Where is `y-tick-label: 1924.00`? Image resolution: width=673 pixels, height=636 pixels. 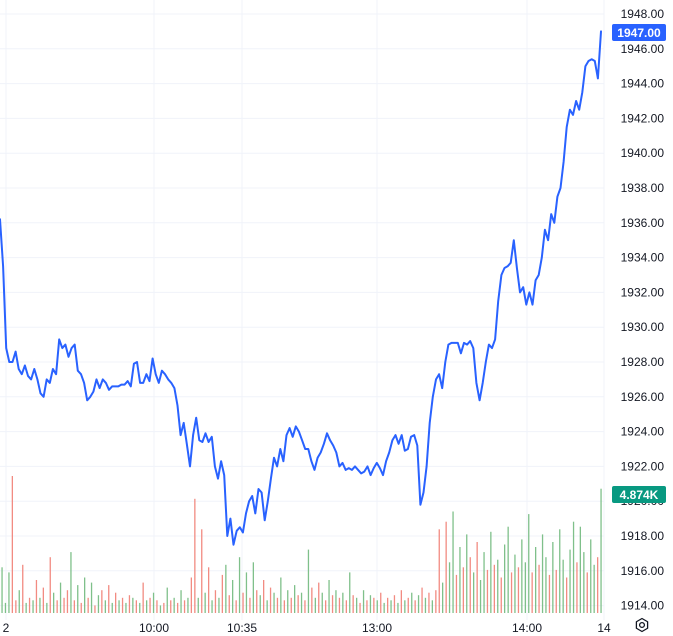 y-tick-label: 1924.00 is located at coordinates (643, 432).